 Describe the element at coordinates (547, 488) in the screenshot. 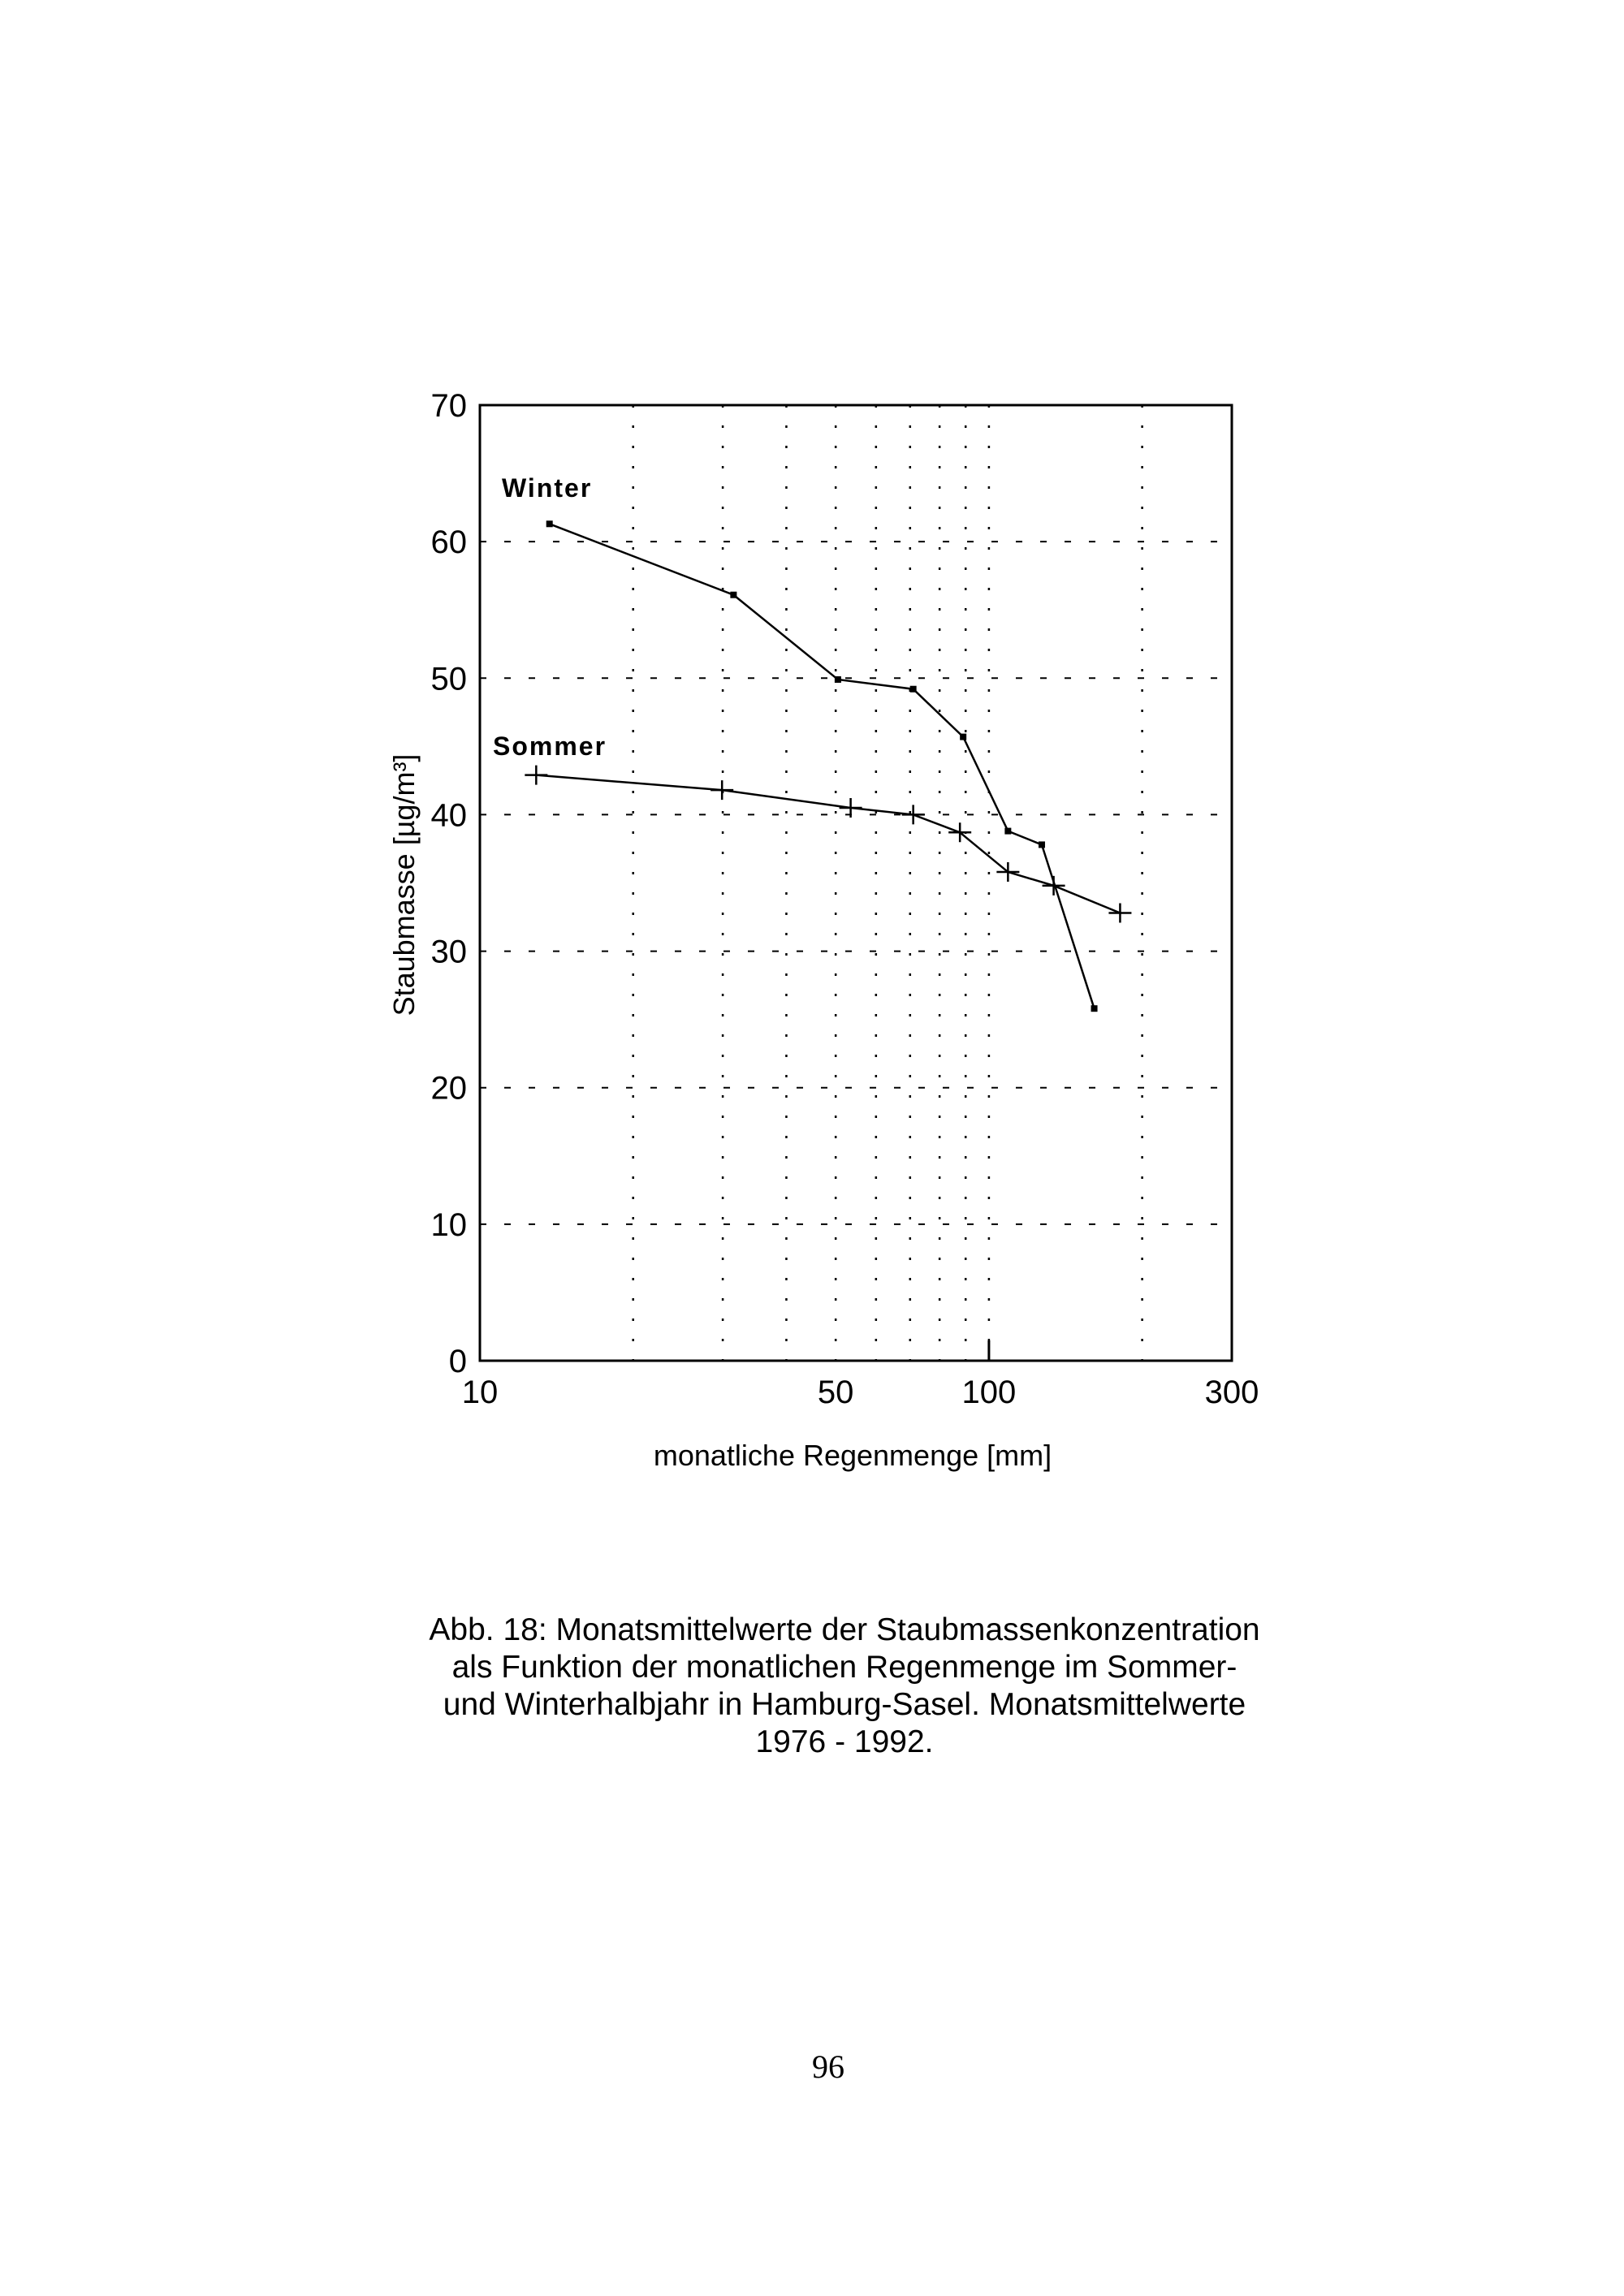

I see `series-label-winter: Winter` at that location.